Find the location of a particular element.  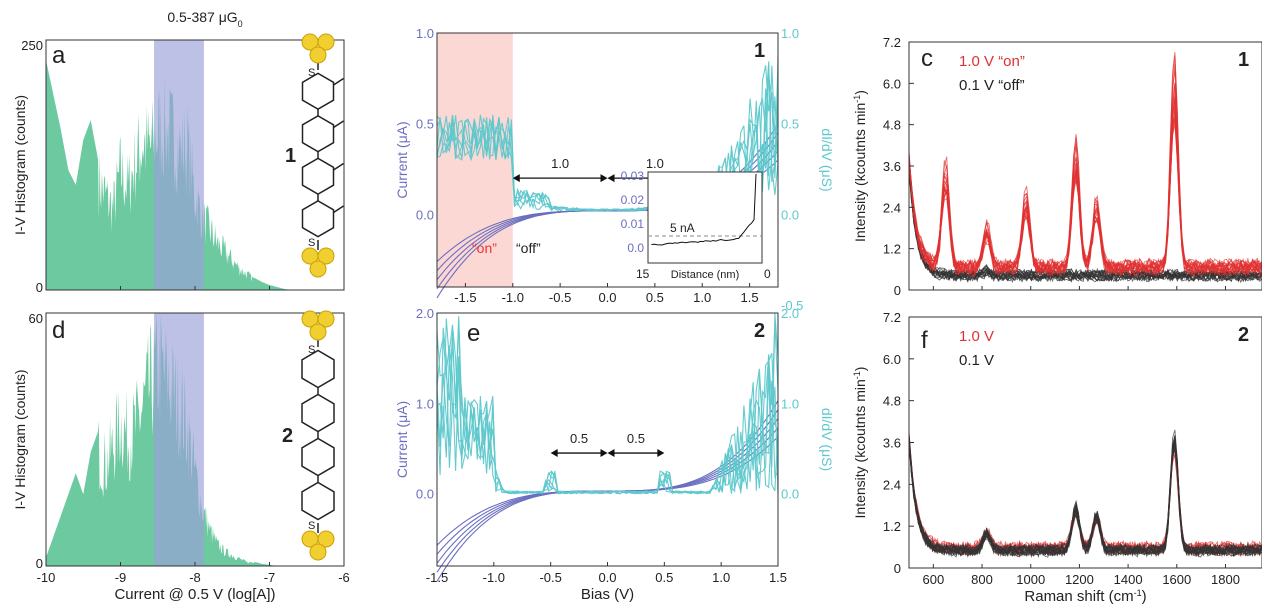

on-label: “on” is located at coordinates (484, 248).